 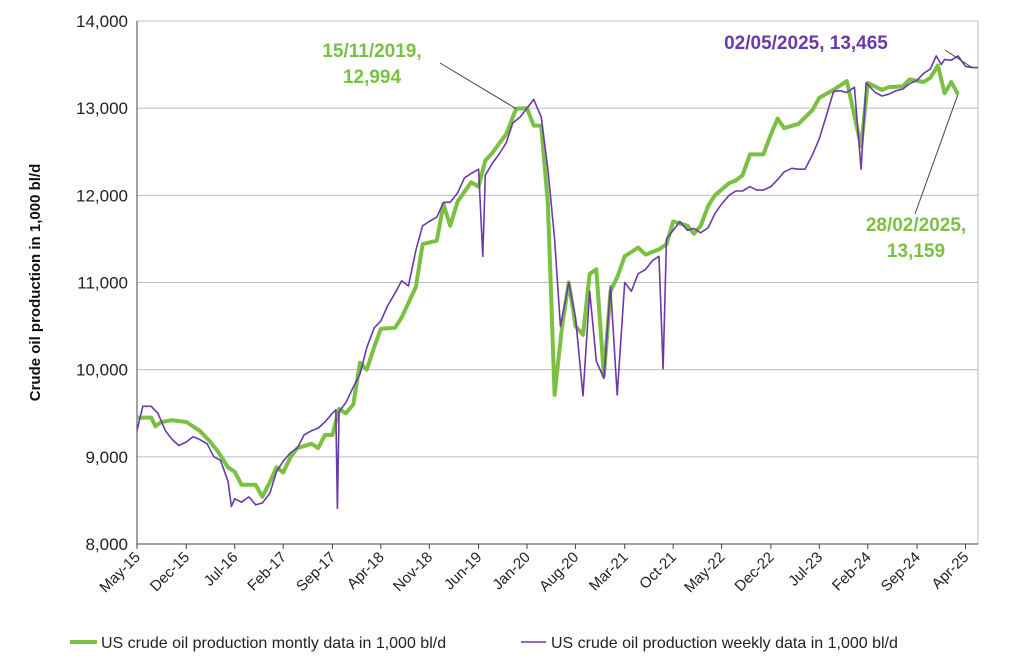 I want to click on x-tick-label: Jan-20, so click(x=511, y=571).